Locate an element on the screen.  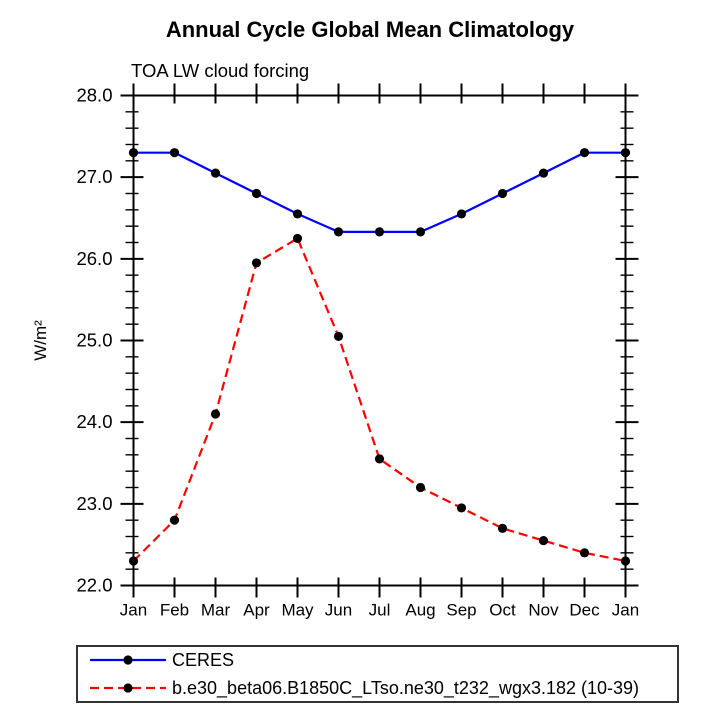
legend-item-ceres: CERES is located at coordinates (382, 660).